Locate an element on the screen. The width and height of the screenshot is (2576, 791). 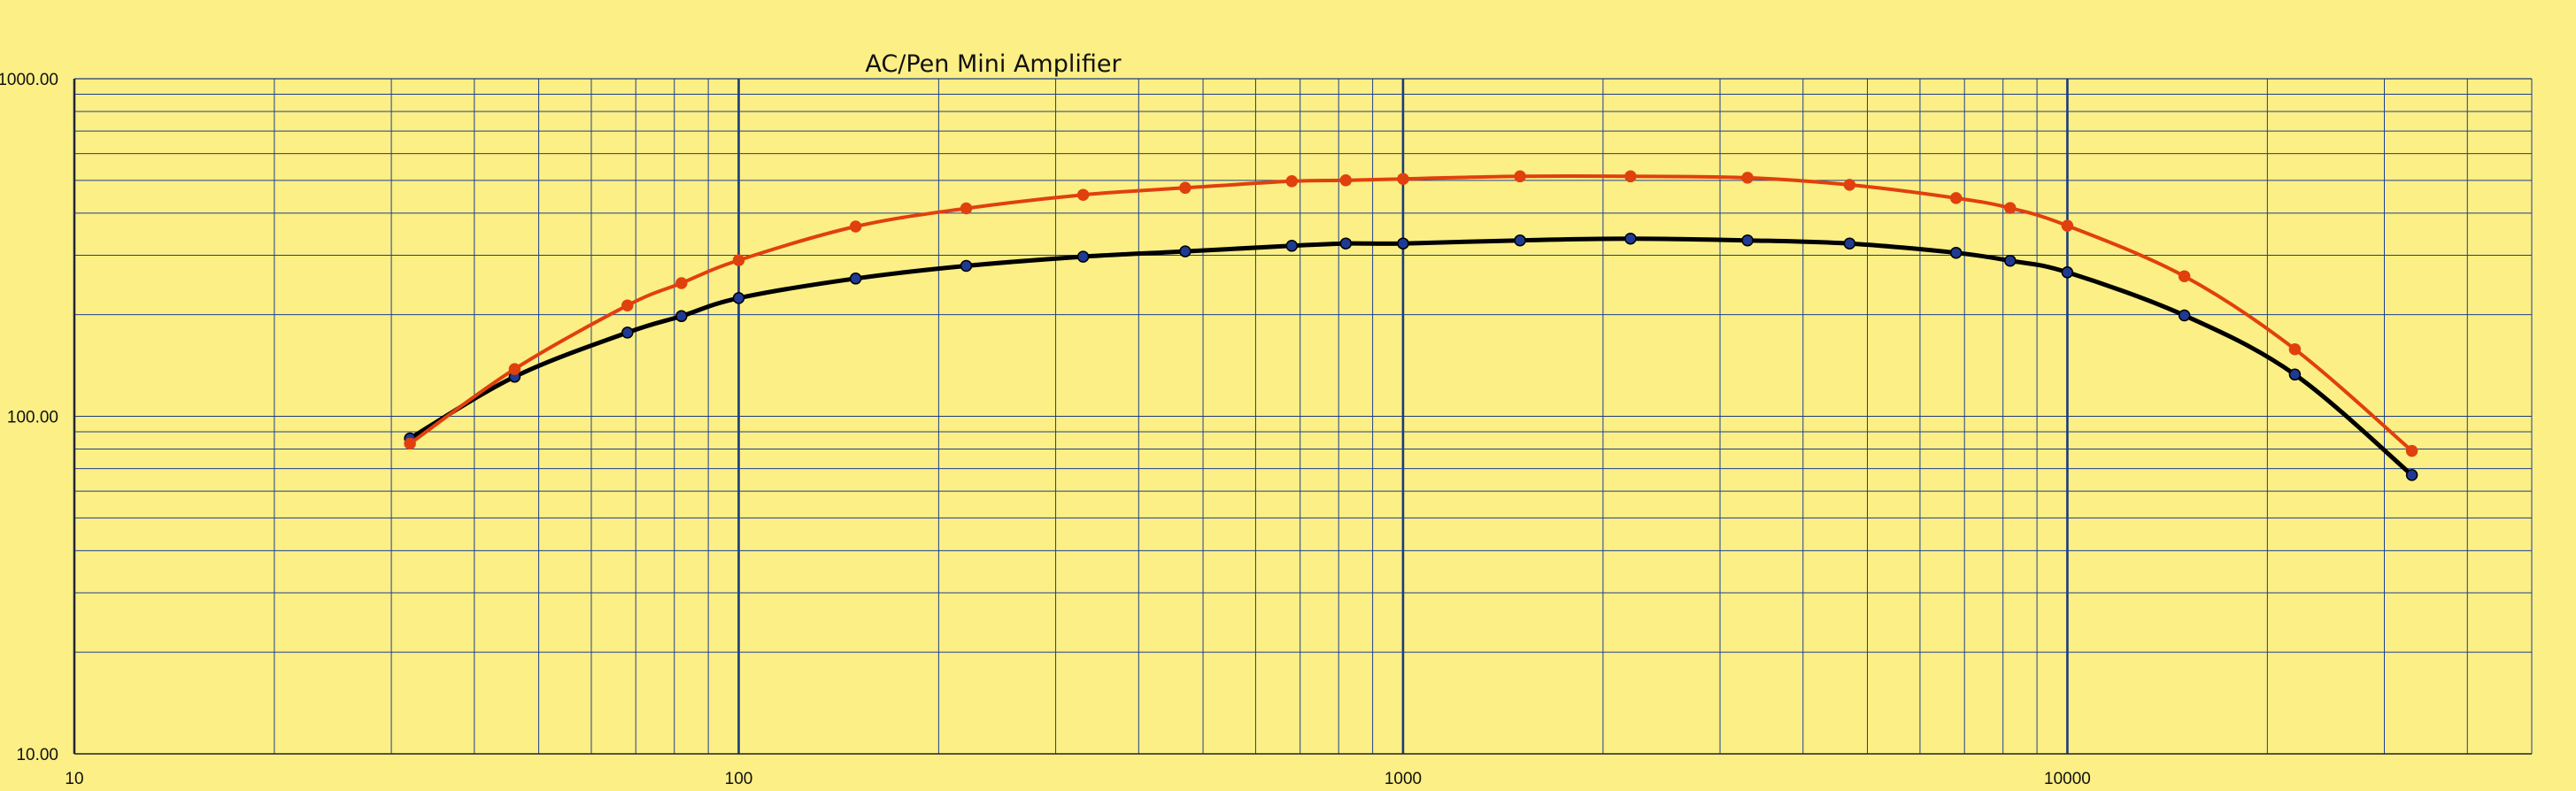
x-tick-label: 1000 is located at coordinates (1403, 779).